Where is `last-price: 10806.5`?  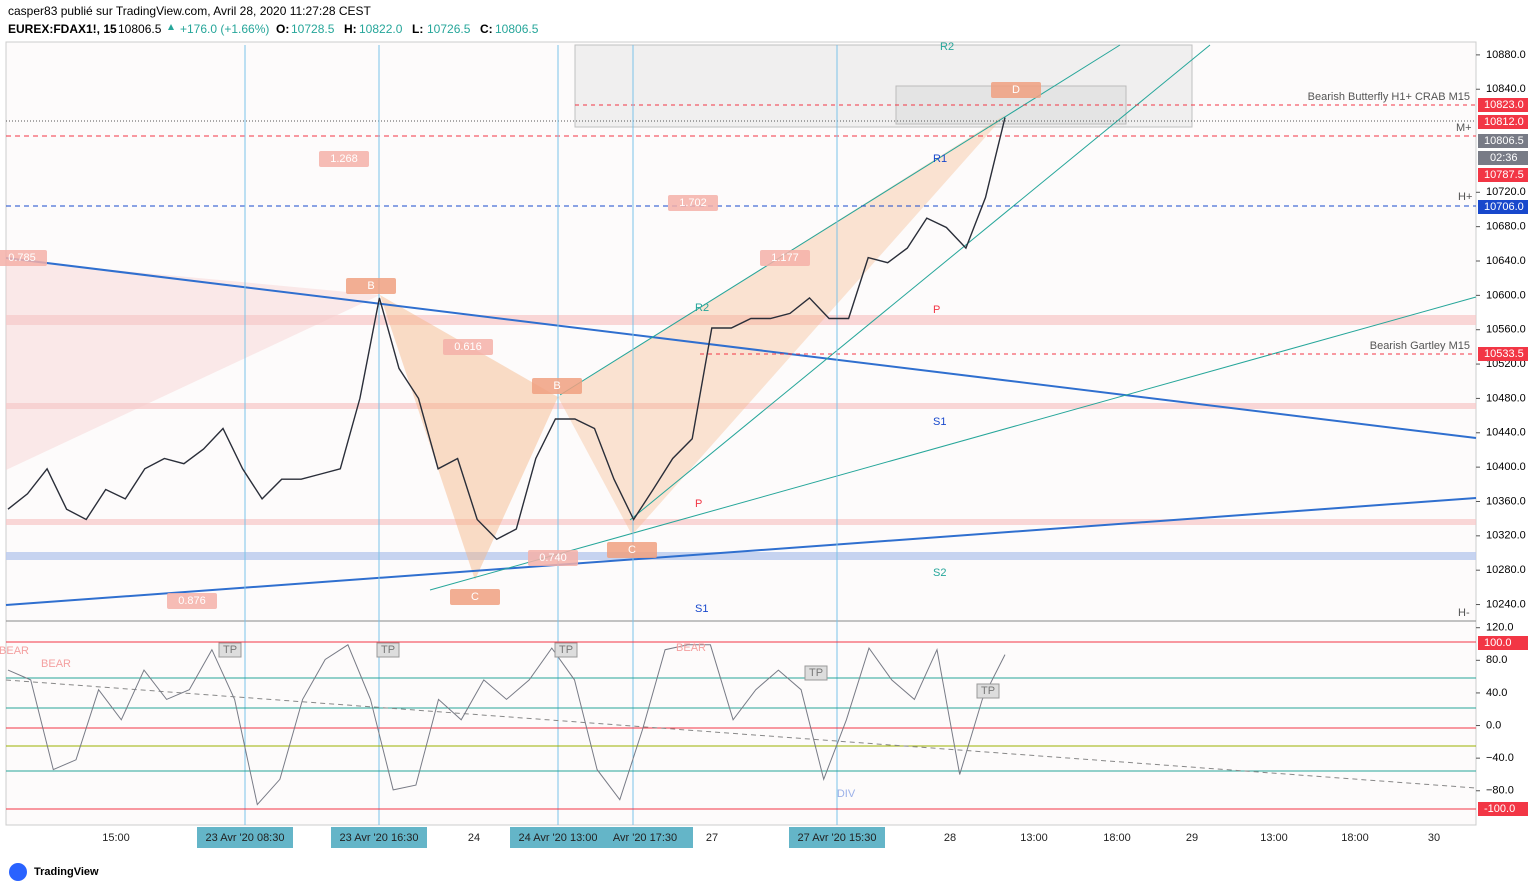
last-price: 10806.5 is located at coordinates (140, 29).